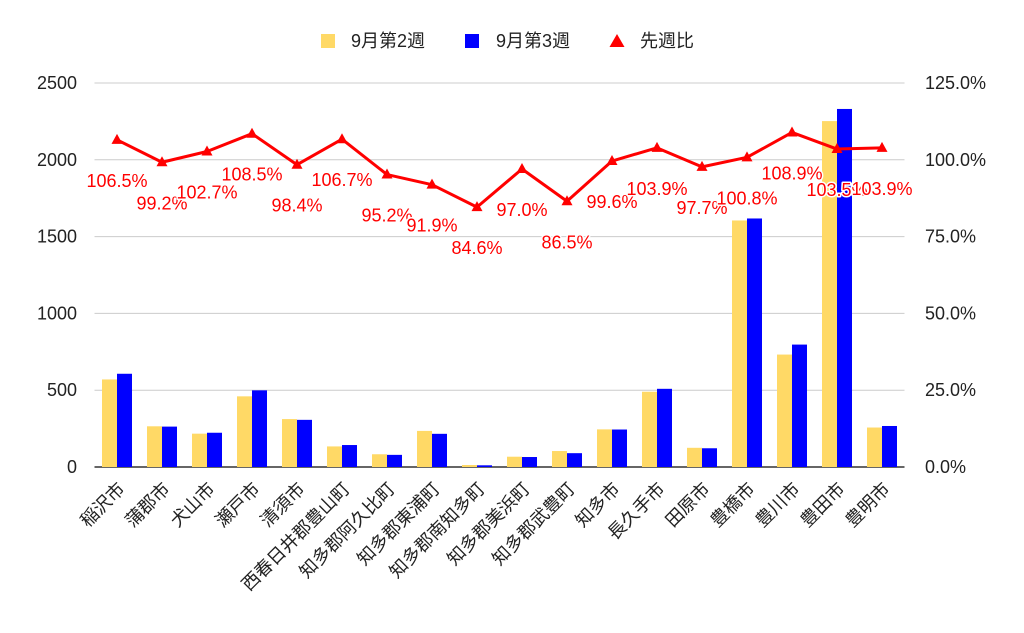  Describe the element at coordinates (57, 160) in the screenshot. I see `left-tick-label: 2000` at that location.